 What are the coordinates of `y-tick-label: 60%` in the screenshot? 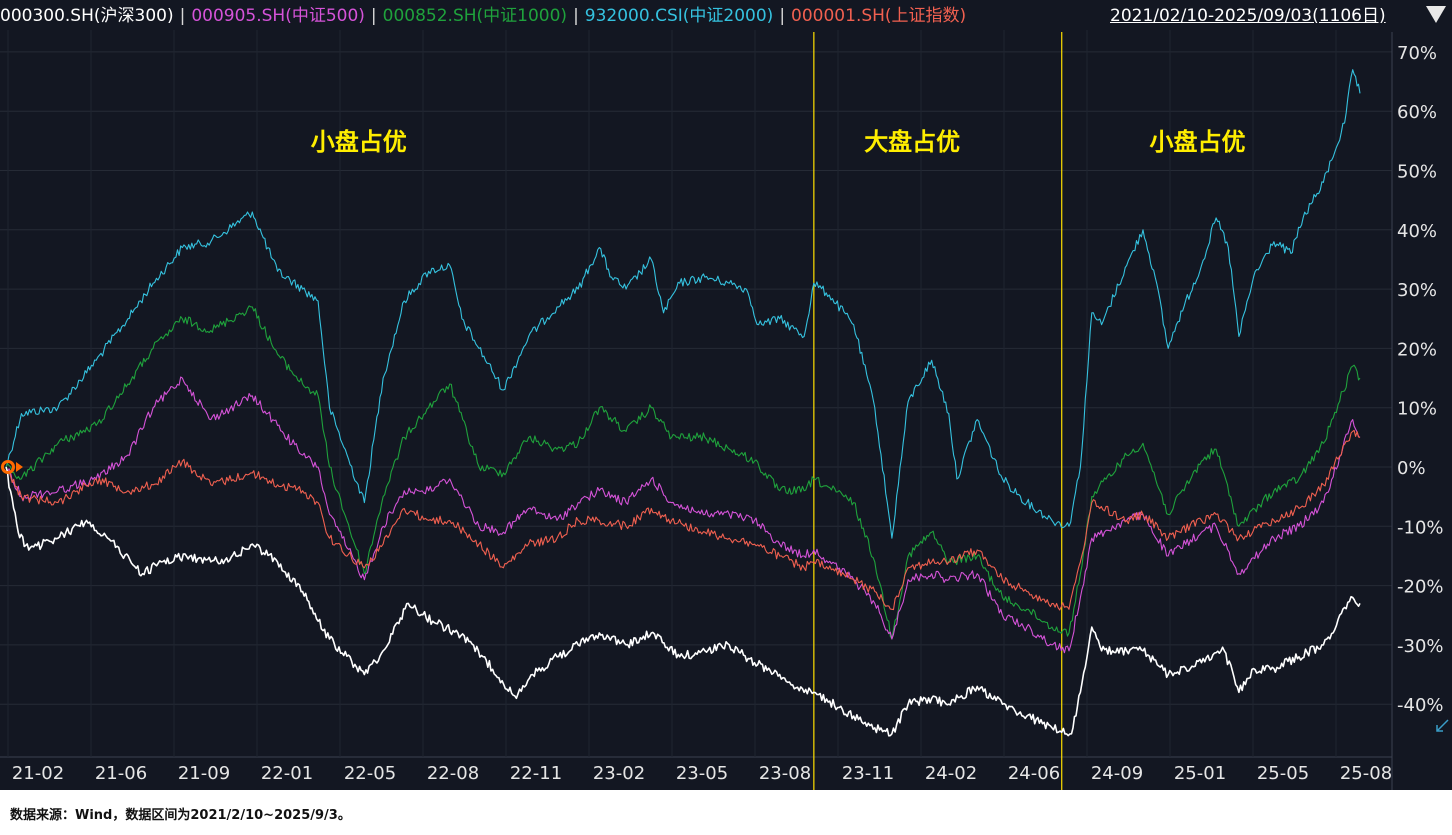 It's located at (1417, 112).